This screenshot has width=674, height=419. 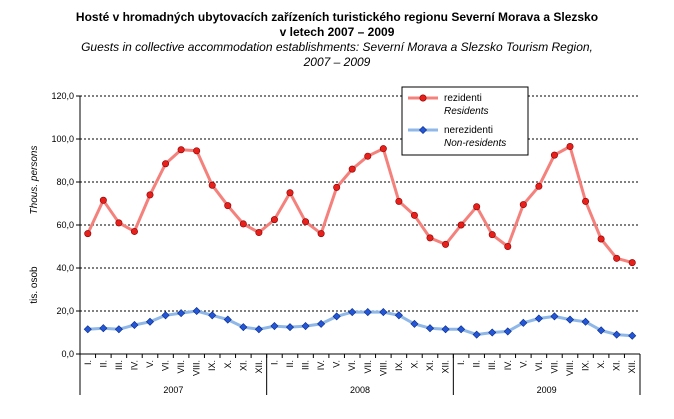 What do you see at coordinates (65, 311) in the screenshot?
I see `y-tick-label: 20,0` at bounding box center [65, 311].